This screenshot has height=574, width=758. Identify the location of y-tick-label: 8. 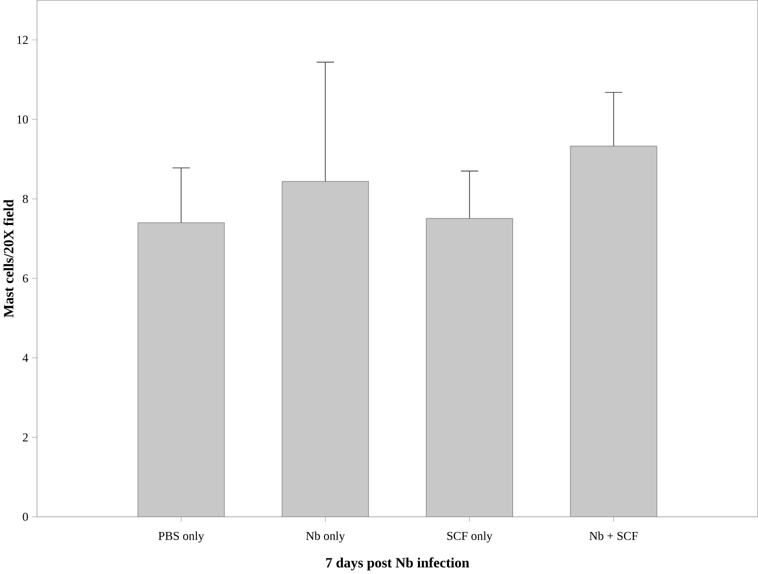
(25, 199).